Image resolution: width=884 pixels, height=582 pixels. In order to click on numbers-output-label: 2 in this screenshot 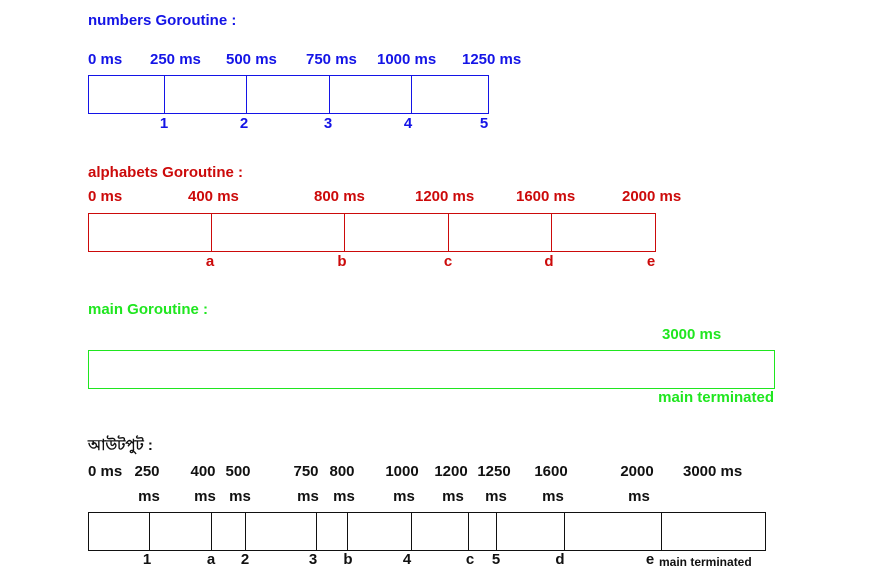, I will do `click(244, 123)`.